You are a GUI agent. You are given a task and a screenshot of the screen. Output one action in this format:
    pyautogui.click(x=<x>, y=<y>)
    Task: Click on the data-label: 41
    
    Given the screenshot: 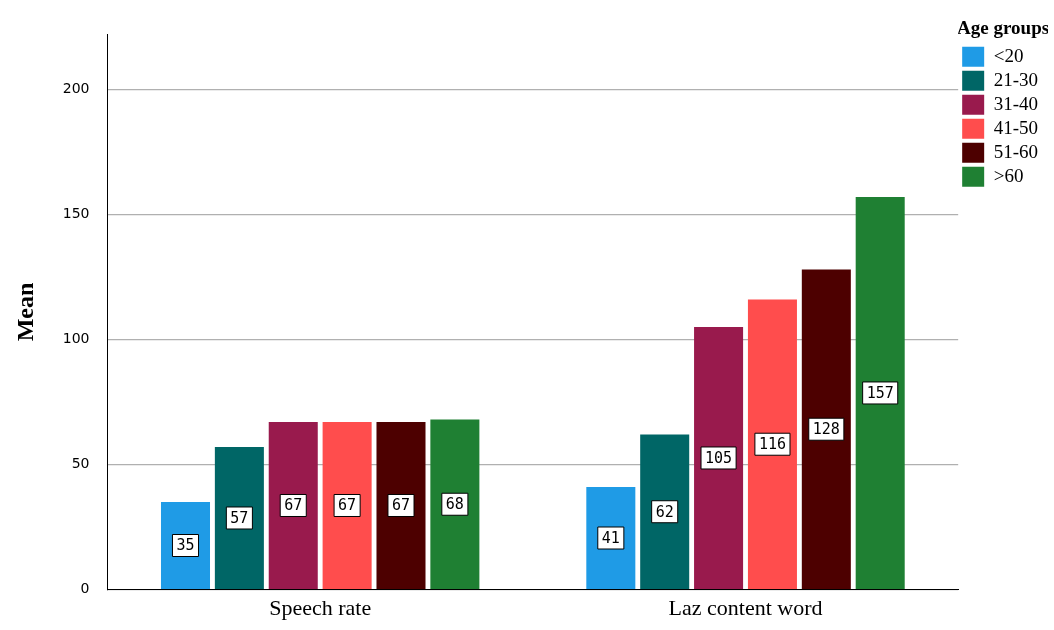 What is the action you would take?
    pyautogui.click(x=610, y=537)
    